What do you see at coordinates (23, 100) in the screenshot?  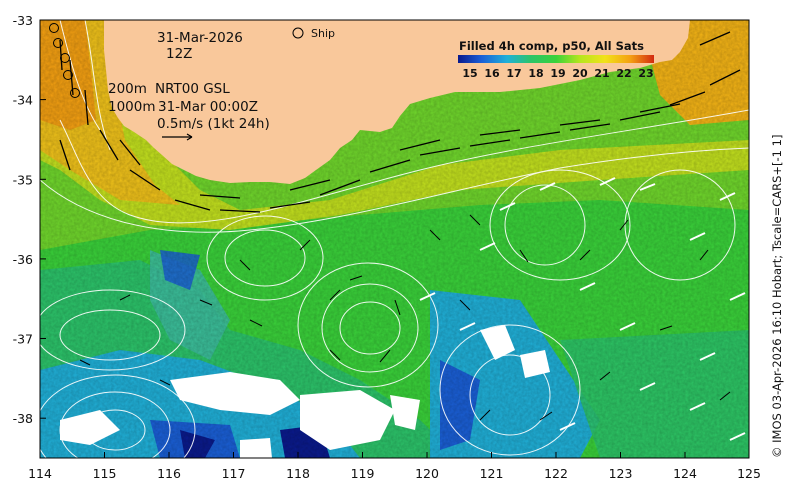 I see `y-tick-label: -34` at bounding box center [23, 100].